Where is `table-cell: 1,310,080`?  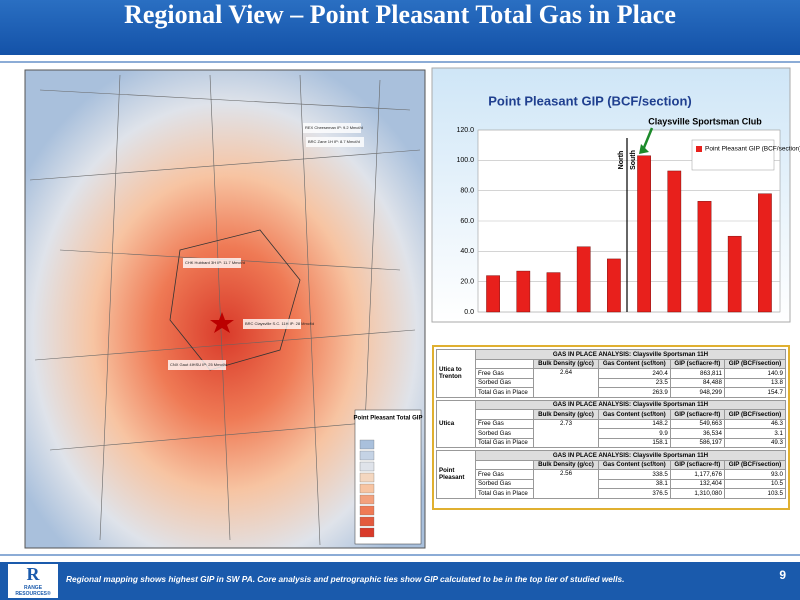 table-cell: 1,310,080 is located at coordinates (697, 493).